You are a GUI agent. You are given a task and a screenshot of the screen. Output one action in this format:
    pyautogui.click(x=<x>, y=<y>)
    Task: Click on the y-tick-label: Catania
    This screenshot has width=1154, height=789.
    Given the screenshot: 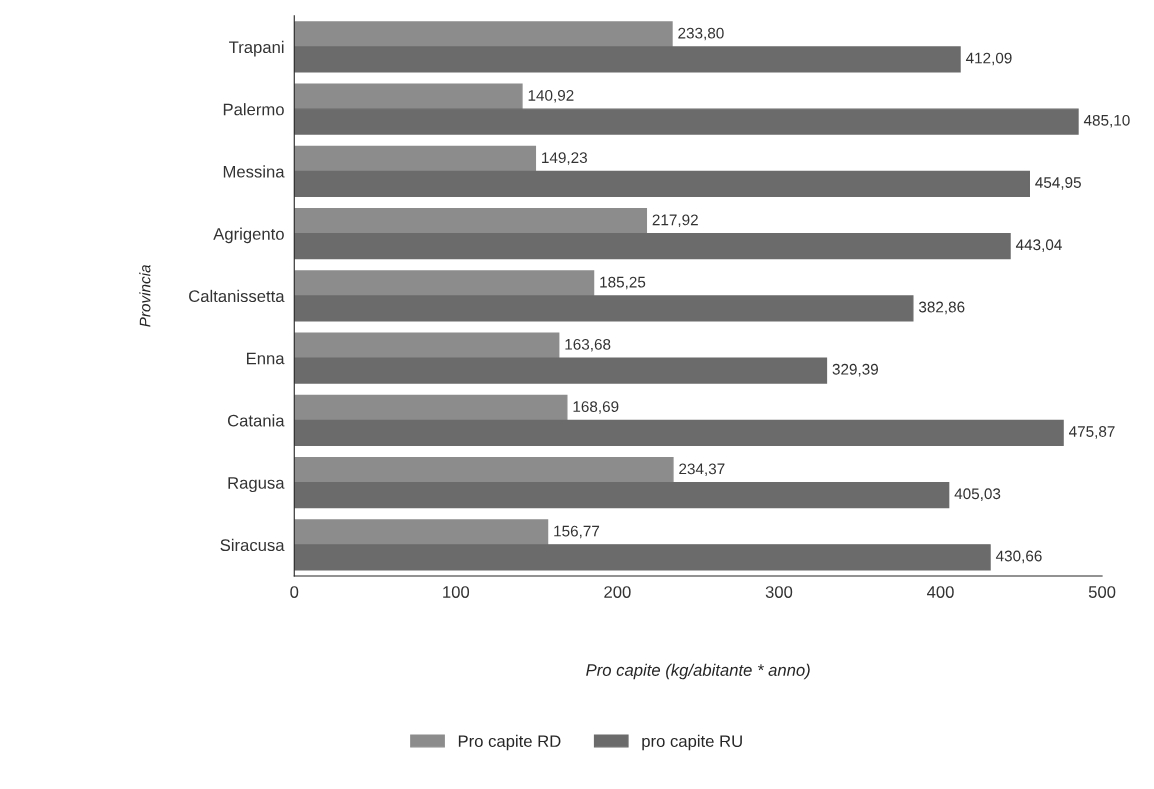 What is the action you would take?
    pyautogui.click(x=256, y=420)
    